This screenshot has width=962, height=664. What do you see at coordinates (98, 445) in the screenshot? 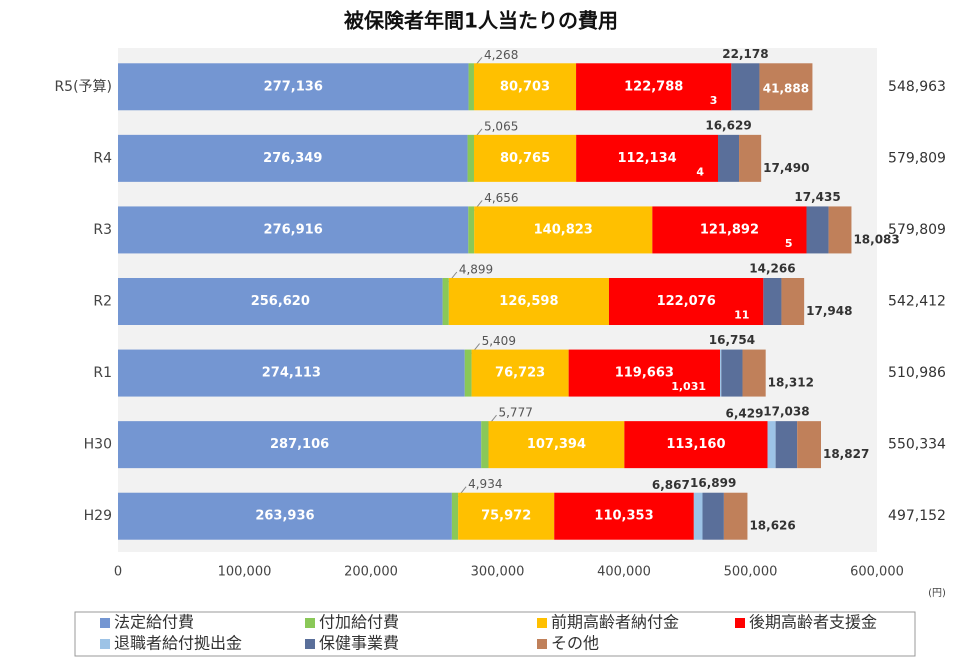
I see `category-label: H30` at bounding box center [98, 445].